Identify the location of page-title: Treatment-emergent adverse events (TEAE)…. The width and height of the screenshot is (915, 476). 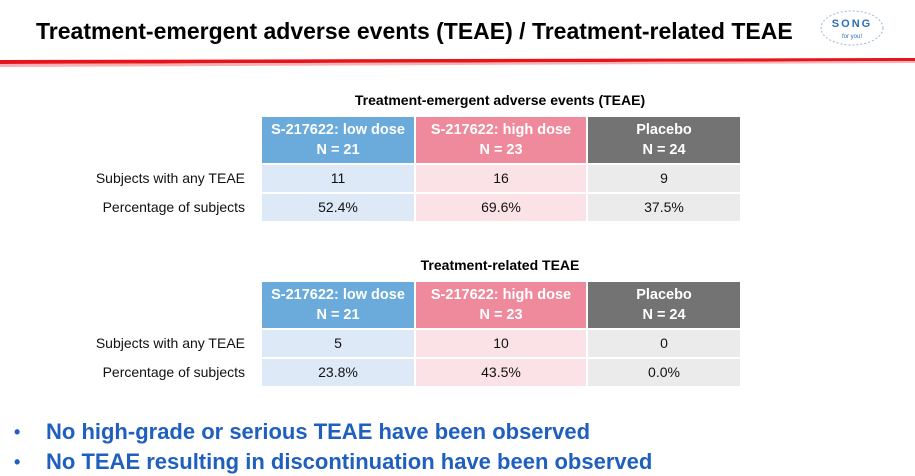
(414, 31).